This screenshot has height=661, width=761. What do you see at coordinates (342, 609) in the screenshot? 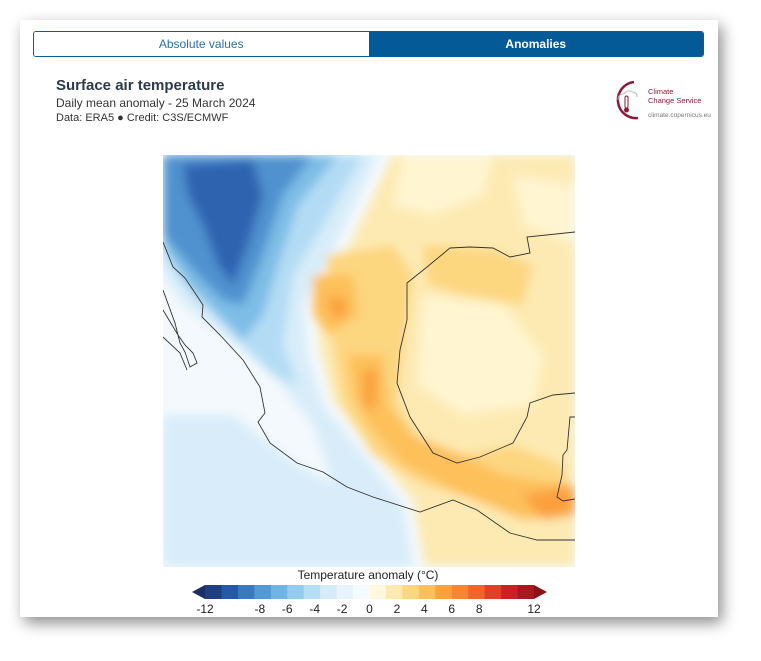
I see `colorbar-tick-label: -2` at bounding box center [342, 609].